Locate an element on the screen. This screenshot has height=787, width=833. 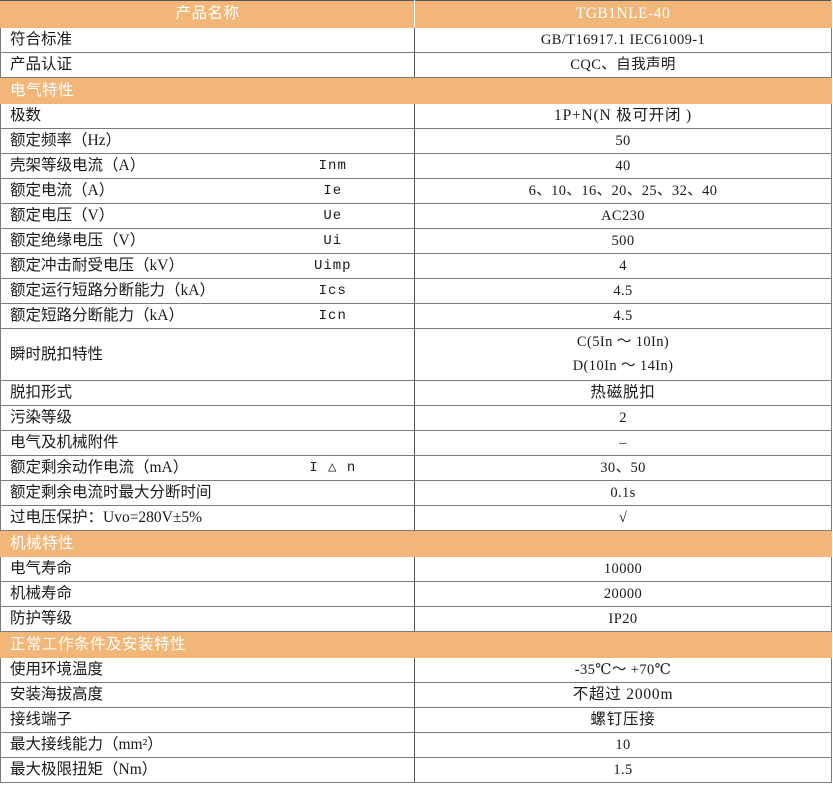
row-label: 电气寿命 is located at coordinates (148, 569).